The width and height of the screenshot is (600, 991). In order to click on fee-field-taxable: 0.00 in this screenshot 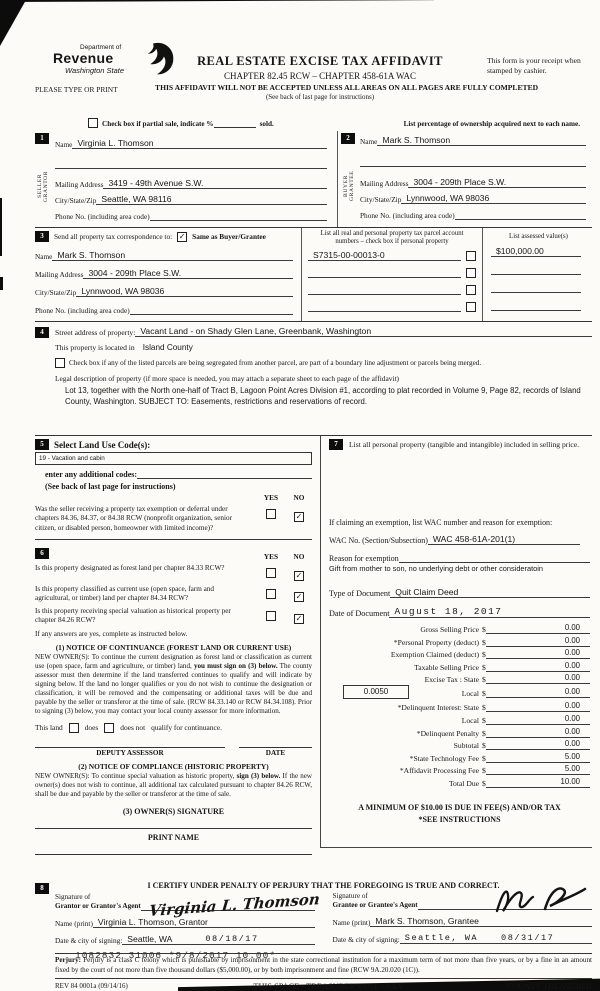, I will do `click(537, 666)`.